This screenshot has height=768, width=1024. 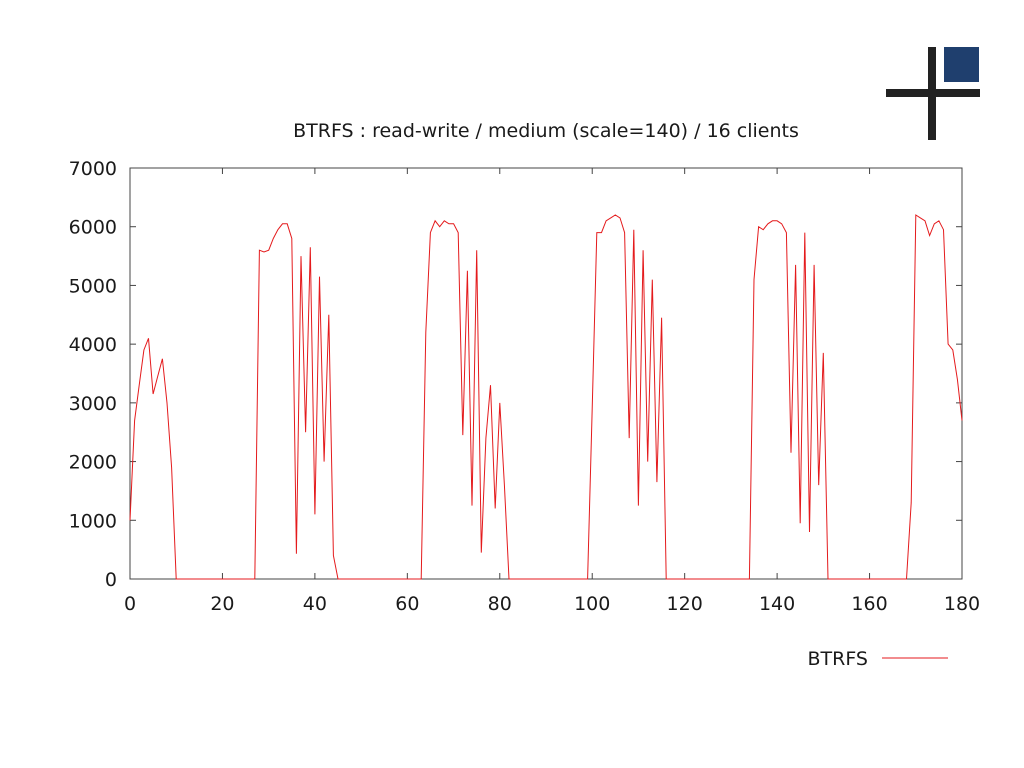 What do you see at coordinates (961, 64) in the screenshot?
I see `logo-square` at bounding box center [961, 64].